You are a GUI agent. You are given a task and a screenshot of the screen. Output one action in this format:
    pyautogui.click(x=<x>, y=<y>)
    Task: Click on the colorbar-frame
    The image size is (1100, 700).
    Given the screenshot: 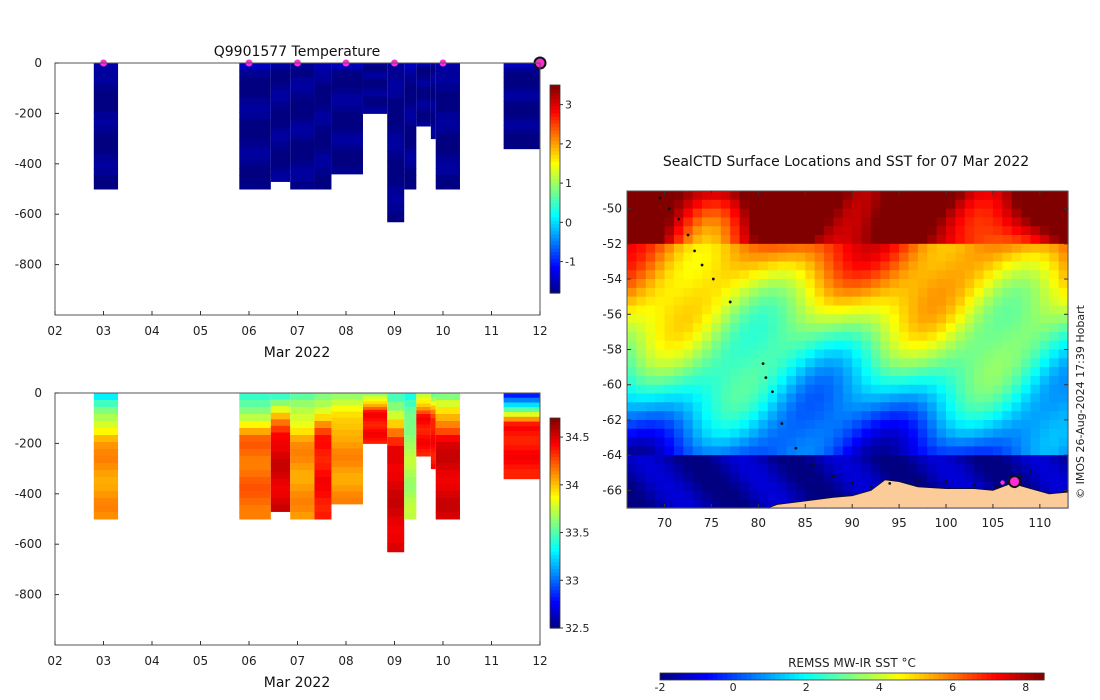 What is the action you would take?
    pyautogui.click(x=852, y=676)
    